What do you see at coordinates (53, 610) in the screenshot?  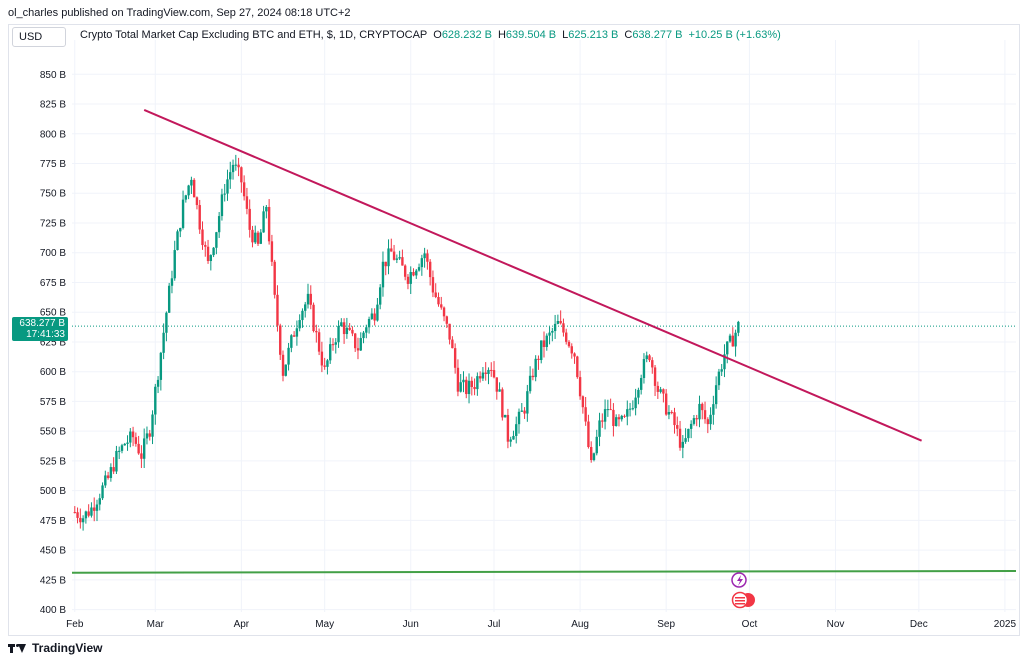 I see `y-tick-label: 400 B` at bounding box center [53, 610].